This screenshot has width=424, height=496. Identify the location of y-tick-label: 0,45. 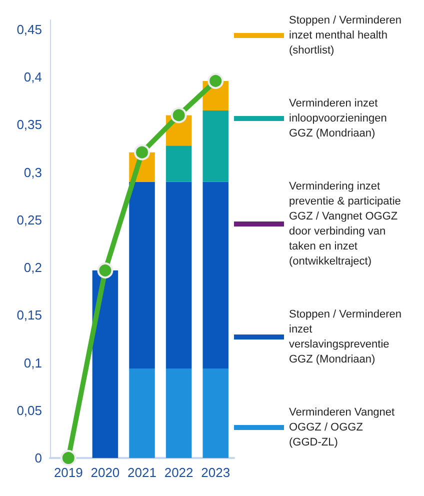
(29, 30).